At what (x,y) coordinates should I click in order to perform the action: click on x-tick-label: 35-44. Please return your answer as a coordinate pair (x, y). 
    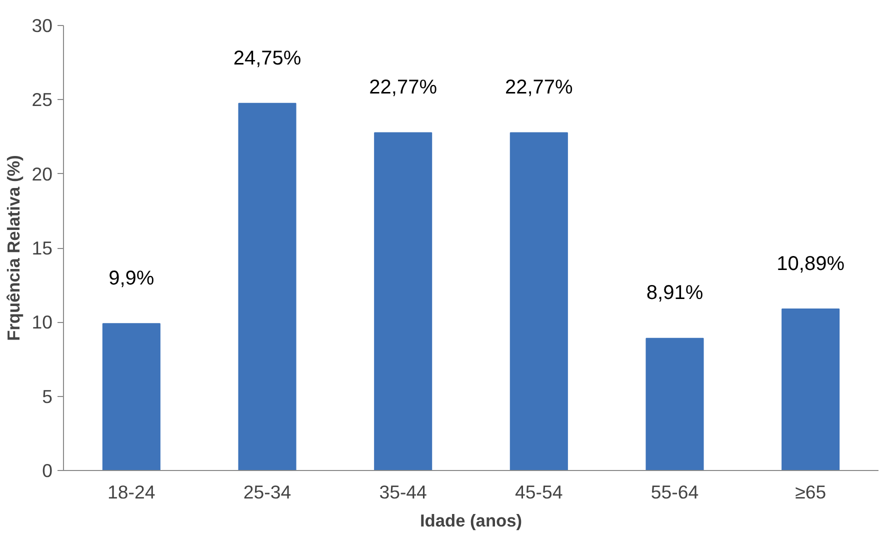
    Looking at the image, I should click on (403, 492).